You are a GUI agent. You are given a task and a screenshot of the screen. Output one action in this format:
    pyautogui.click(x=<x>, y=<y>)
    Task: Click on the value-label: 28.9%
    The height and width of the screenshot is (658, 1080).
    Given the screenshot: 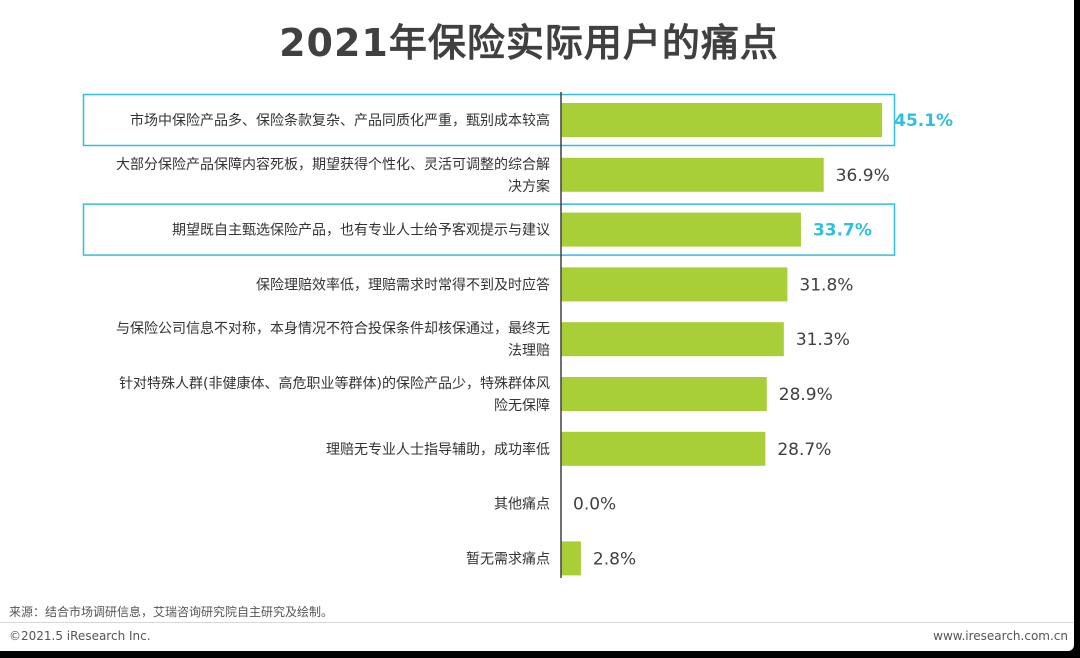 What is the action you would take?
    pyautogui.click(x=806, y=395)
    